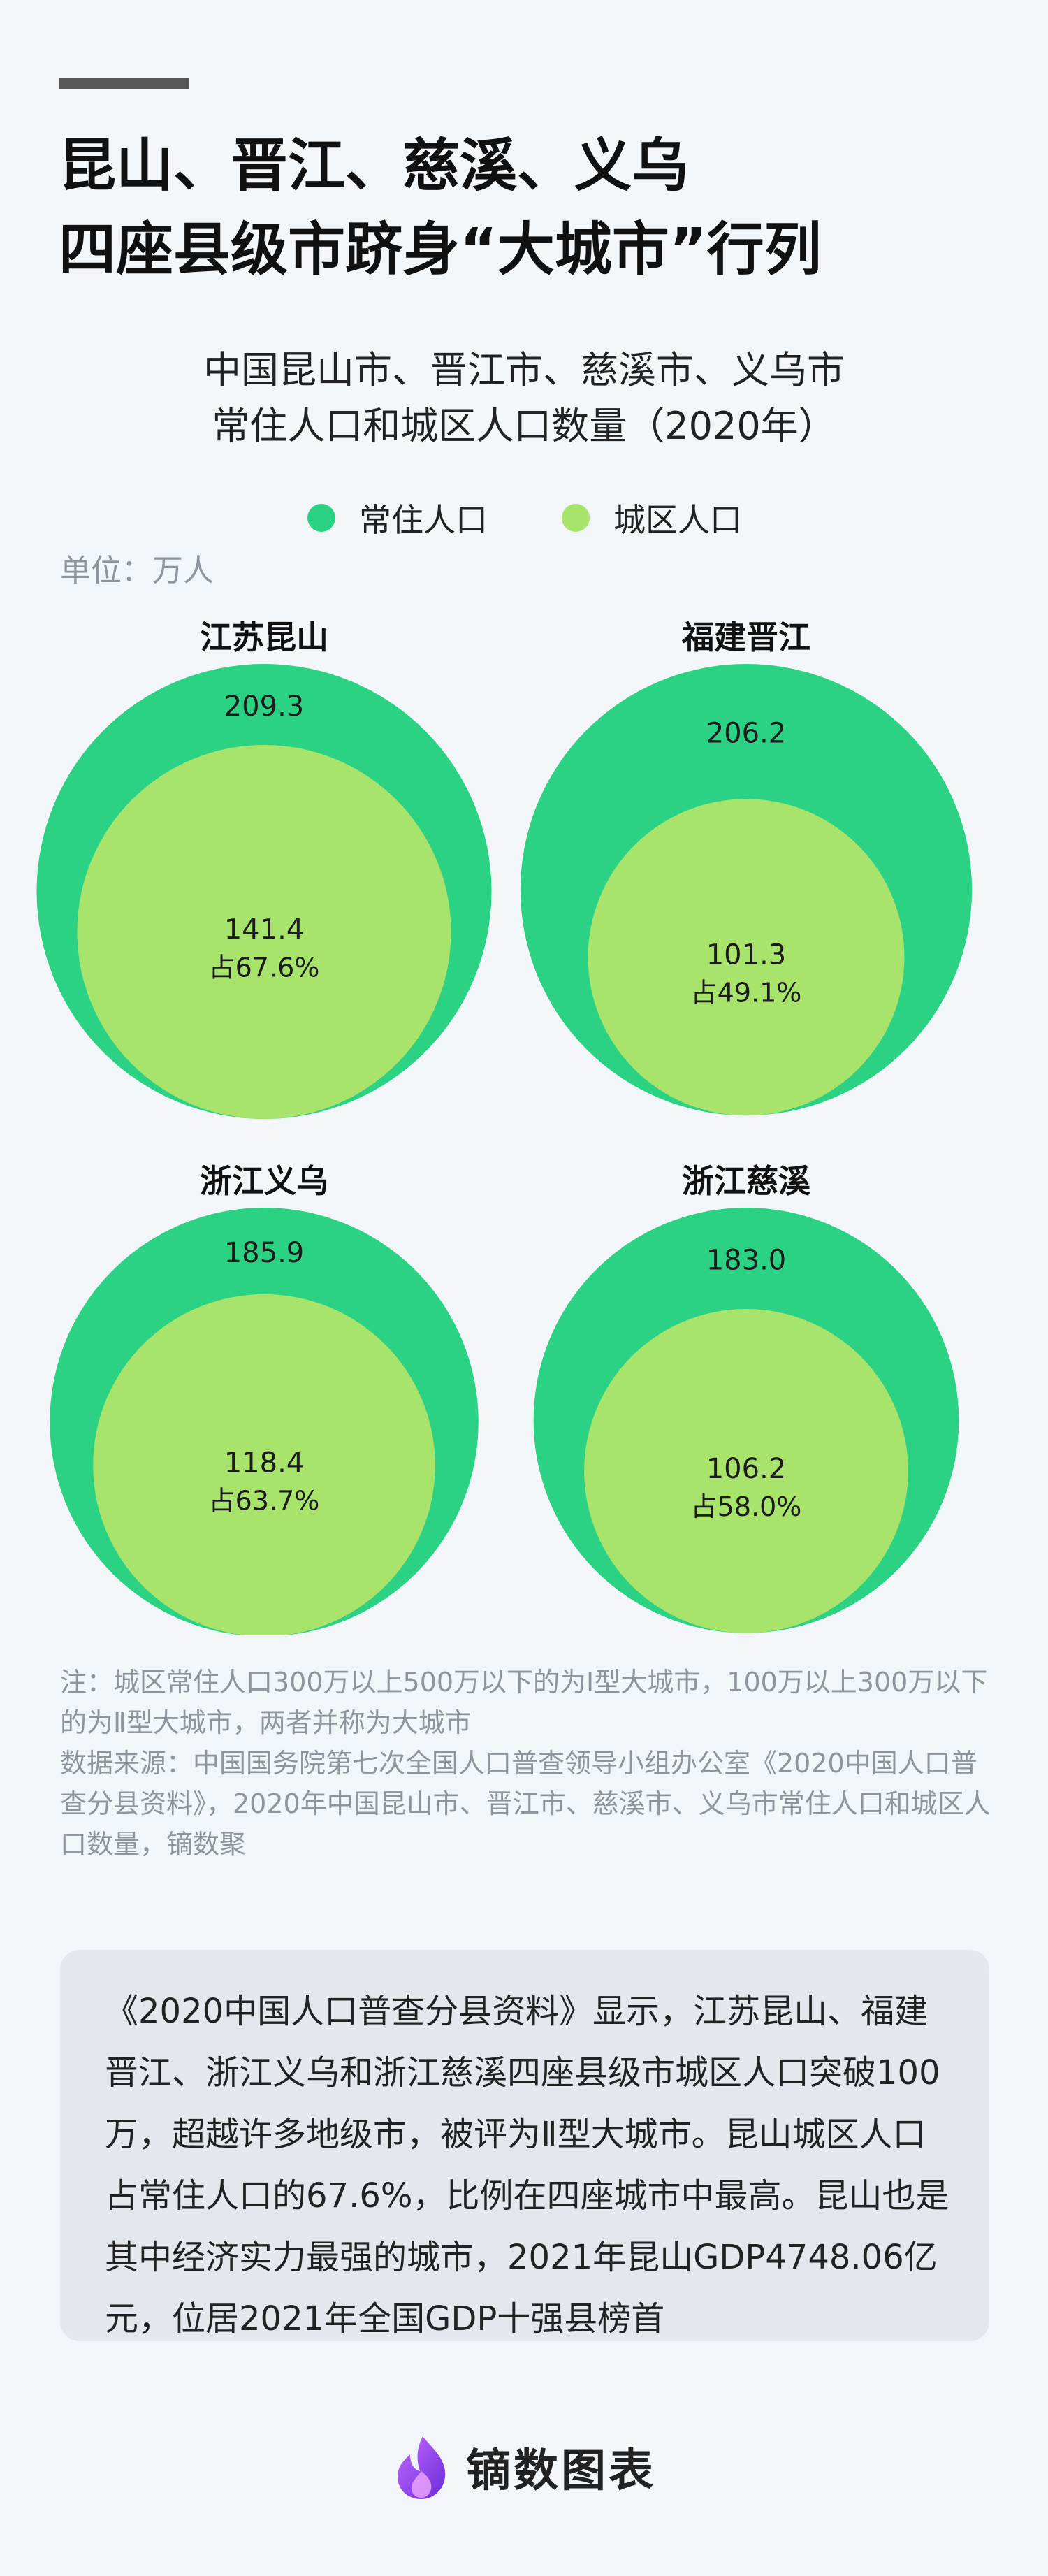 The image size is (1048, 2576). I want to click on chart-title: 中国昆山市、晋江市、慈溪市、义乌市 常住人口和城区人口数量（2020年）, so click(524, 398).